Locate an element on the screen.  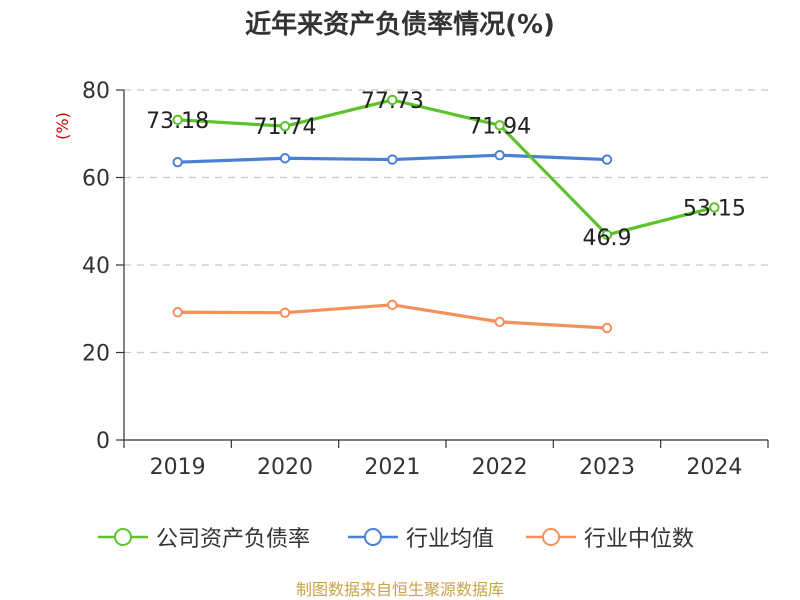
x-tick-label: 2019 is located at coordinates (178, 467).